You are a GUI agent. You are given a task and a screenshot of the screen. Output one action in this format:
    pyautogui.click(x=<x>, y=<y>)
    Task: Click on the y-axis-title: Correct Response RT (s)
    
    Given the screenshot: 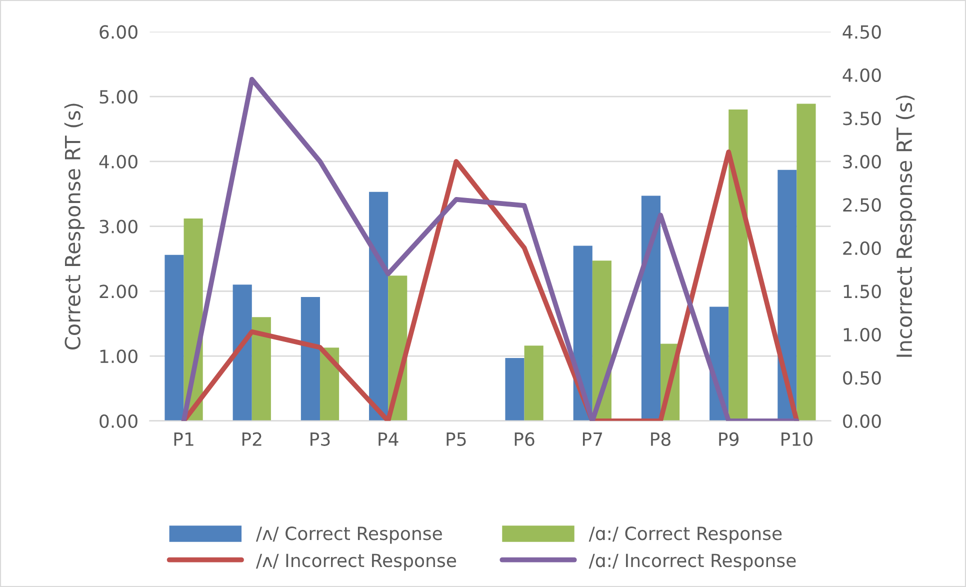 What is the action you would take?
    pyautogui.click(x=74, y=227)
    